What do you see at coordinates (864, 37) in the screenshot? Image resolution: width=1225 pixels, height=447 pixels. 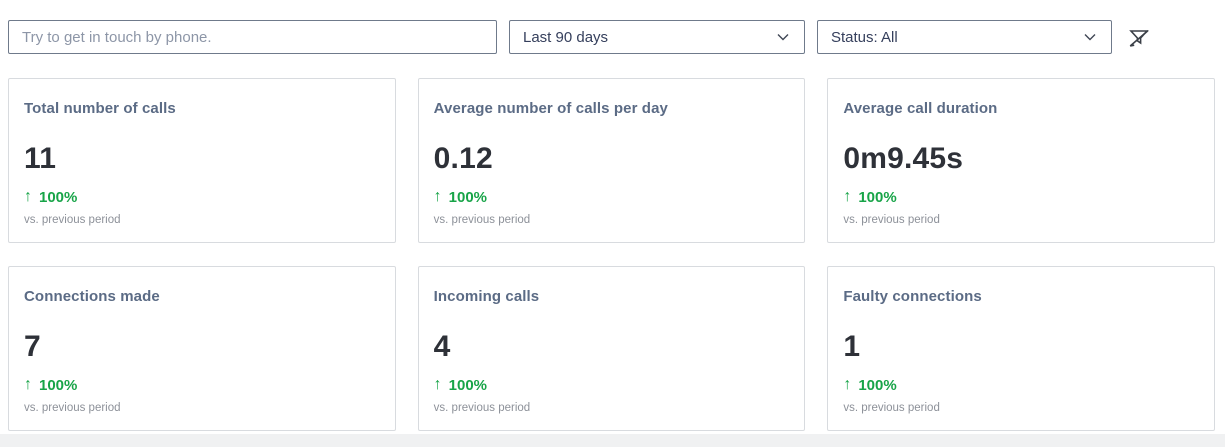 I see `status-dropdown-value: Status: All` at bounding box center [864, 37].